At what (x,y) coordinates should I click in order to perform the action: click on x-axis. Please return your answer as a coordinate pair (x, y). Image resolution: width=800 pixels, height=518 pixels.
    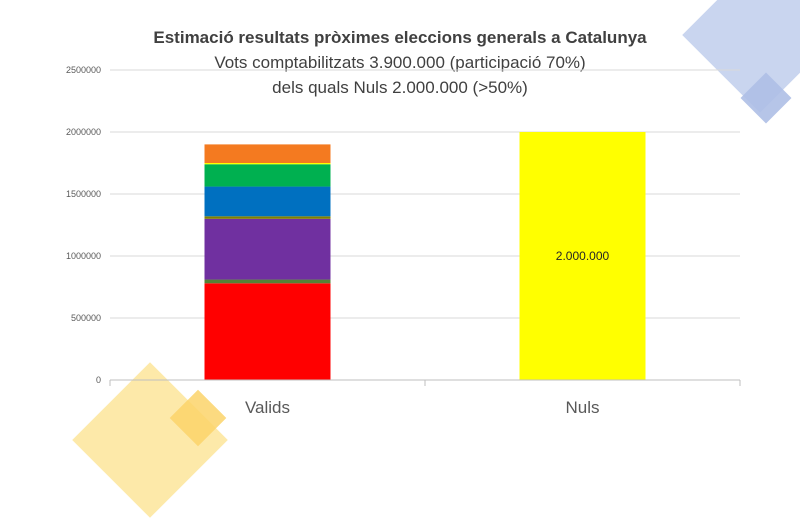
    Looking at the image, I should click on (425, 382).